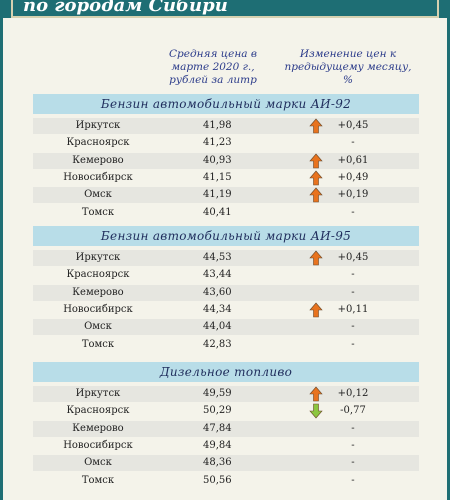 This screenshot has width=450, height=500. I want to click on change-value: +0,11, so click(353, 309).